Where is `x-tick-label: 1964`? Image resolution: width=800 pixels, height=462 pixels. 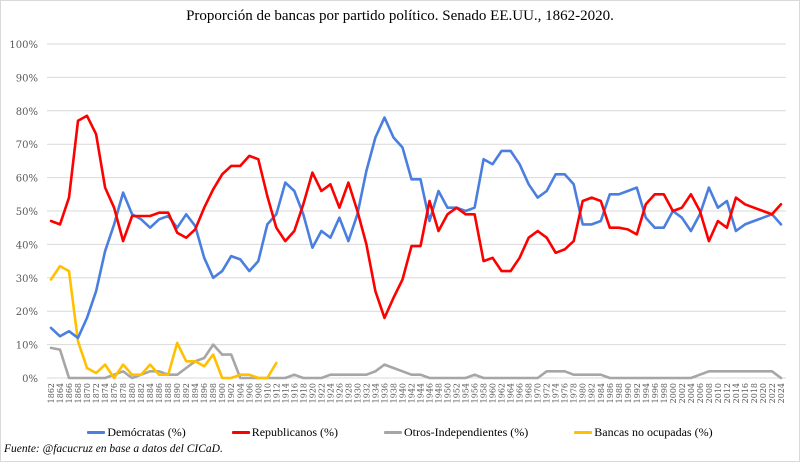
x-tick-label: 1964 is located at coordinates (511, 393).